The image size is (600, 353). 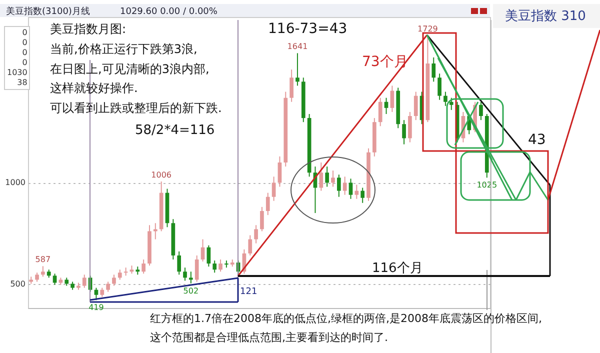 What do you see at coordinates (249, 292) in the screenshot?
I see `annotation: 121` at bounding box center [249, 292].